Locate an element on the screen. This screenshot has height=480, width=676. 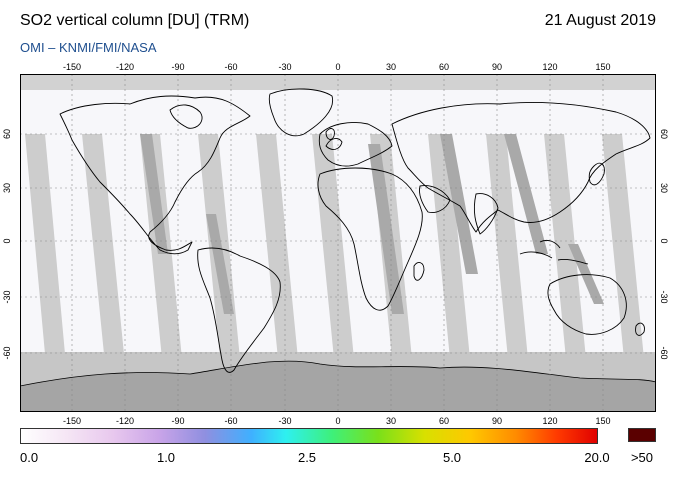
lon-tick-bottom: 150 is located at coordinates (603, 421).